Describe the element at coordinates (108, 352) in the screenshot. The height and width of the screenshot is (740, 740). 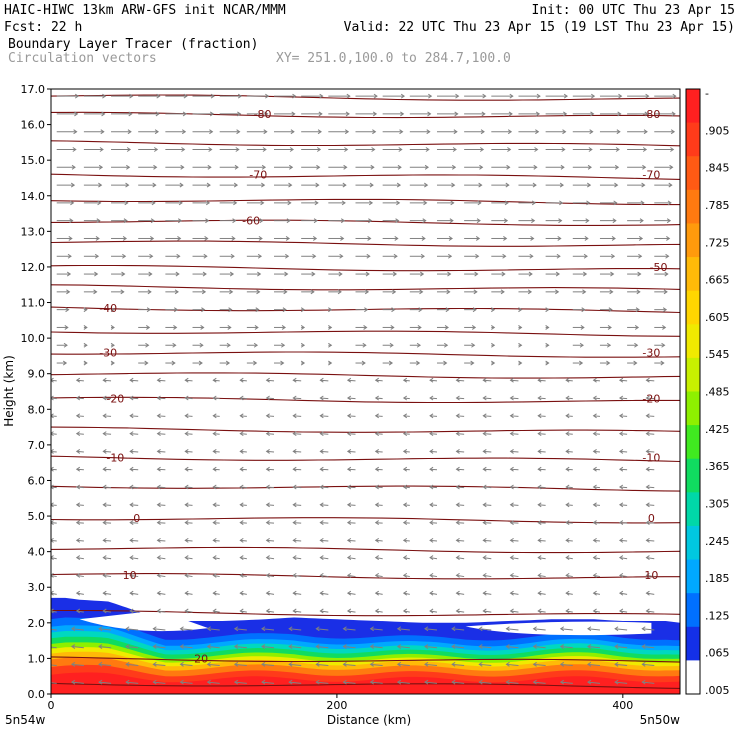
I see `contour-label: -30` at that location.